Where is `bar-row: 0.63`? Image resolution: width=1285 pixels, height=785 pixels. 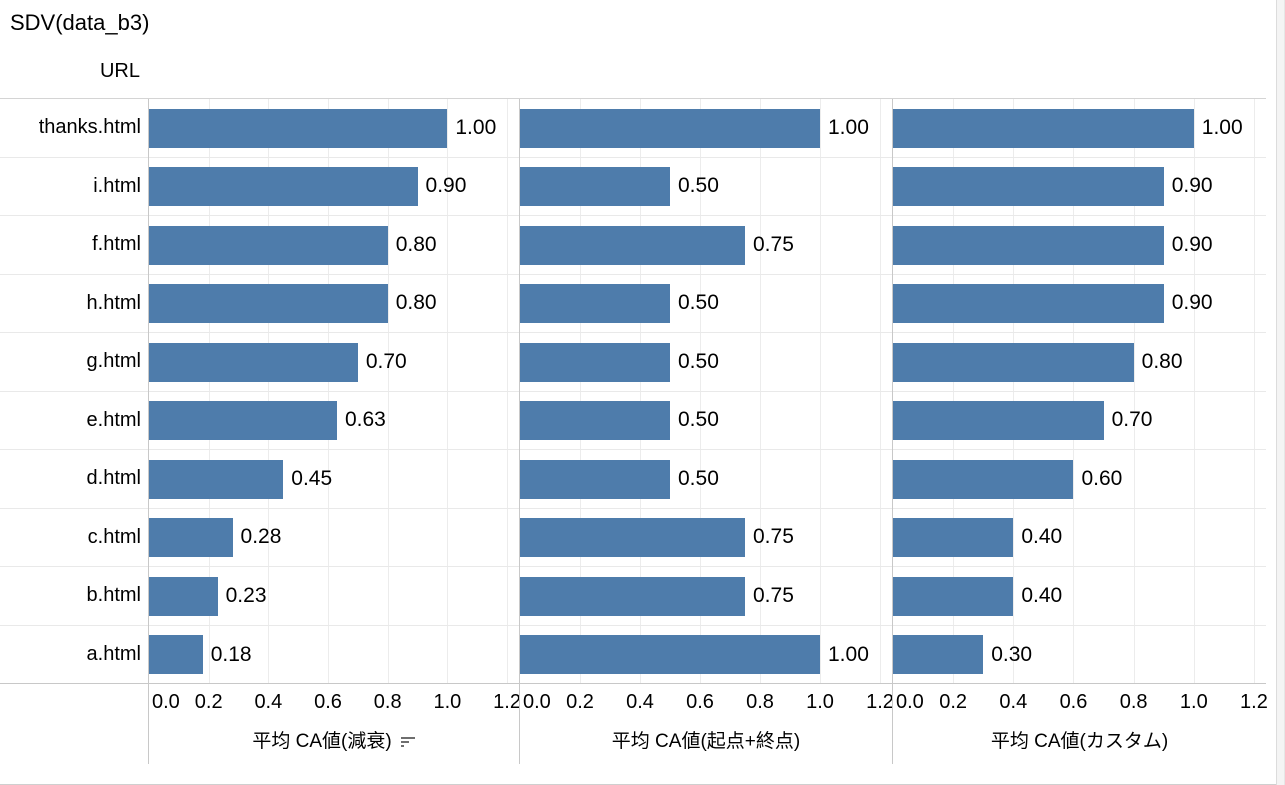
bar-row: 0.63 is located at coordinates (334, 421).